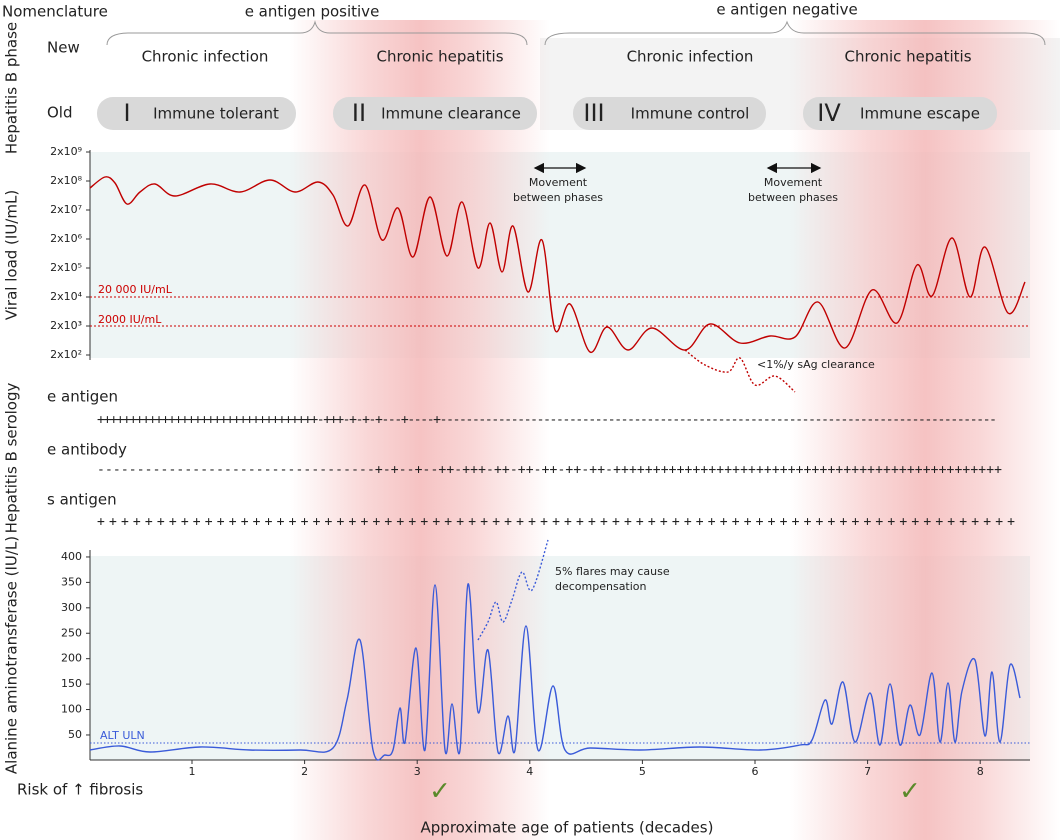 The height and width of the screenshot is (840, 1064). What do you see at coordinates (66, 180) in the screenshot?
I see `y-tick-label: 2x10⁸` at bounding box center [66, 180].